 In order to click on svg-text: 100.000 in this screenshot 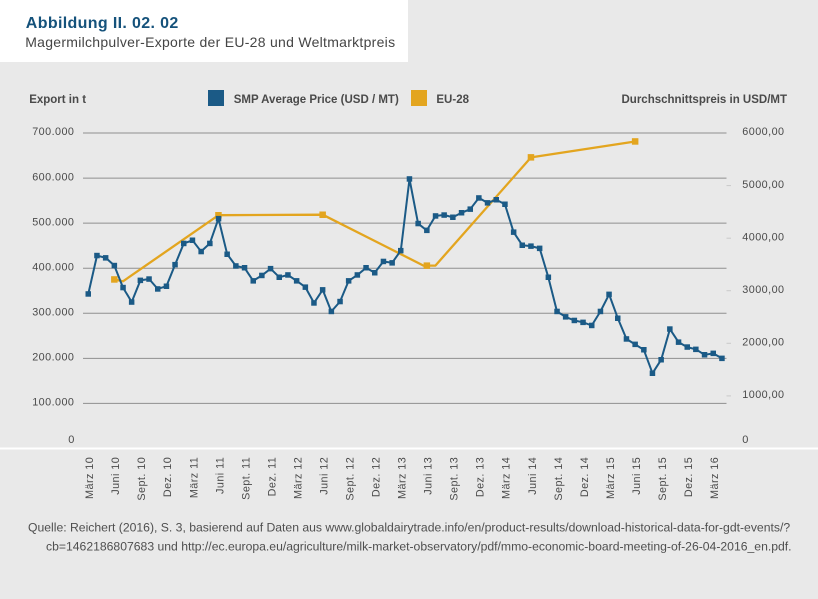, I will do `click(53, 403)`.